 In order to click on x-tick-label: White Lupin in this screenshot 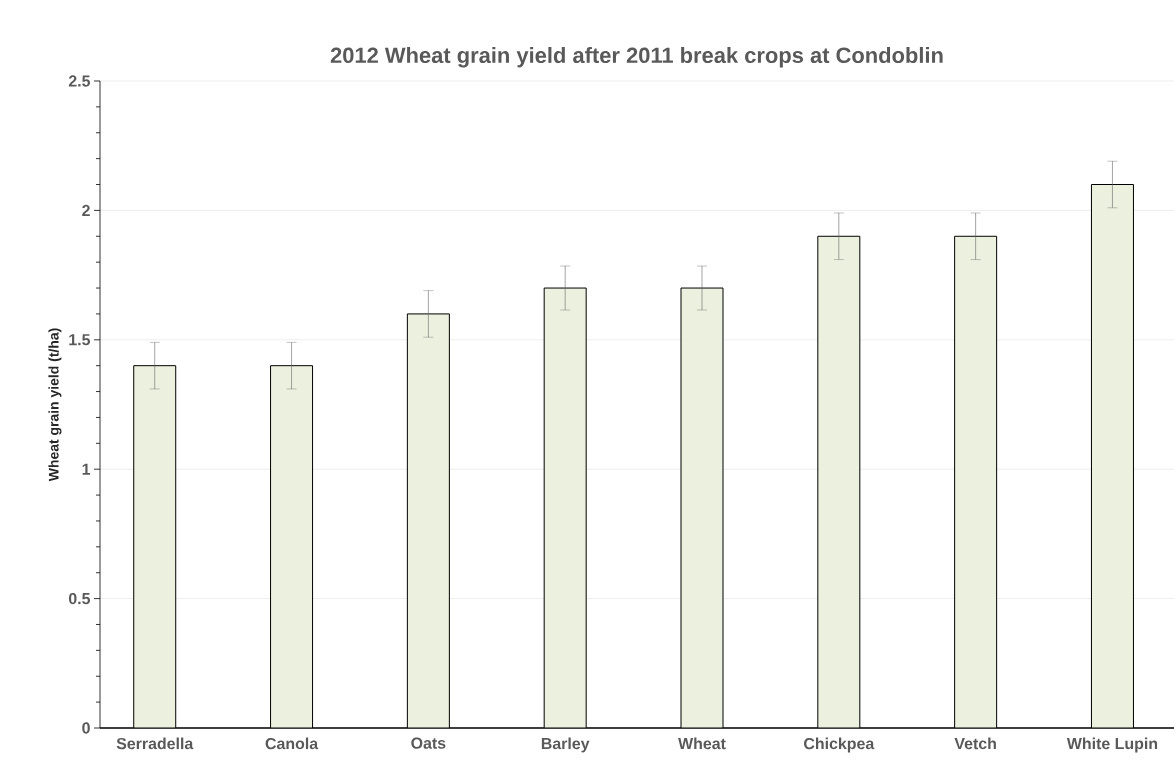, I will do `click(1112, 745)`.